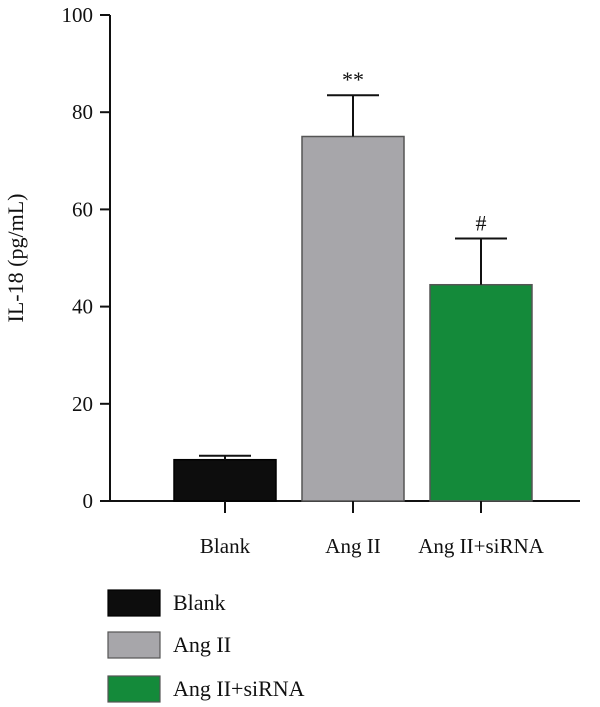  I want to click on x-tick-label: Blank, so click(225, 546).